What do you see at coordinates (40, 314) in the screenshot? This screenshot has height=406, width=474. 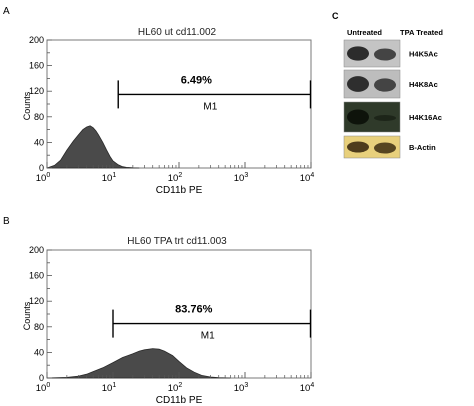 I see `histogram-b-y-ticks: 0 40 80 120 160 200` at bounding box center [40, 314].